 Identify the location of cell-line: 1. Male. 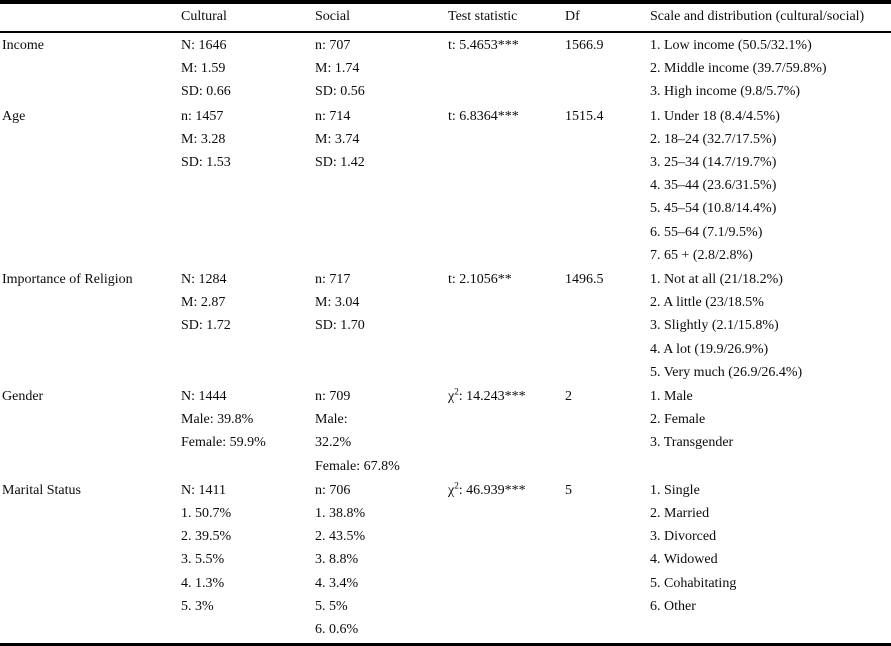
(671, 397).